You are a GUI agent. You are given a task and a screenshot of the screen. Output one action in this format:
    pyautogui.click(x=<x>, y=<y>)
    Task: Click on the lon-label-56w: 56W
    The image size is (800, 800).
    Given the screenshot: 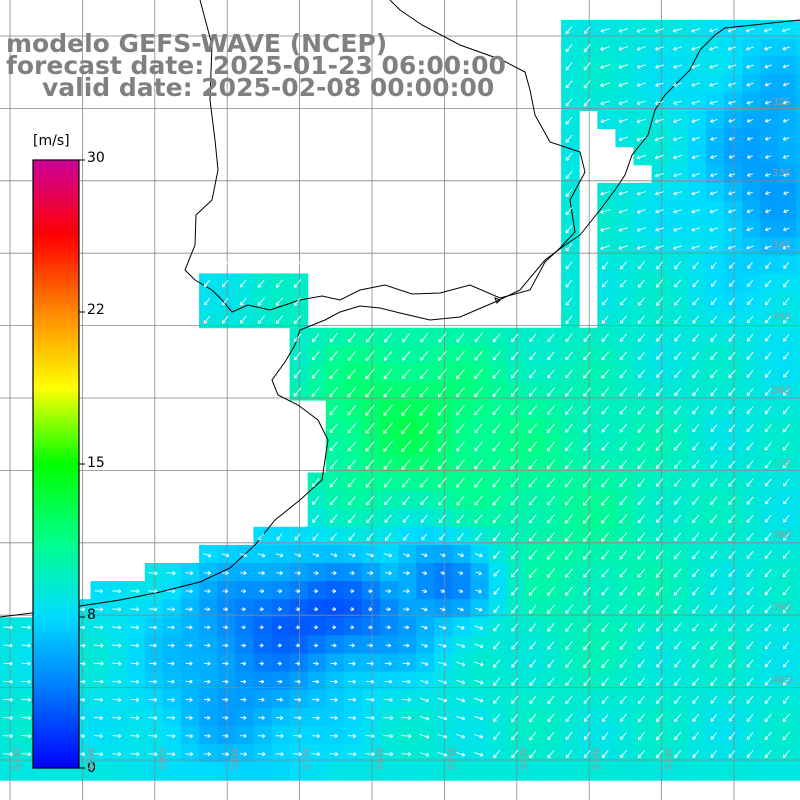 What is the action you would take?
    pyautogui.click(x=380, y=758)
    